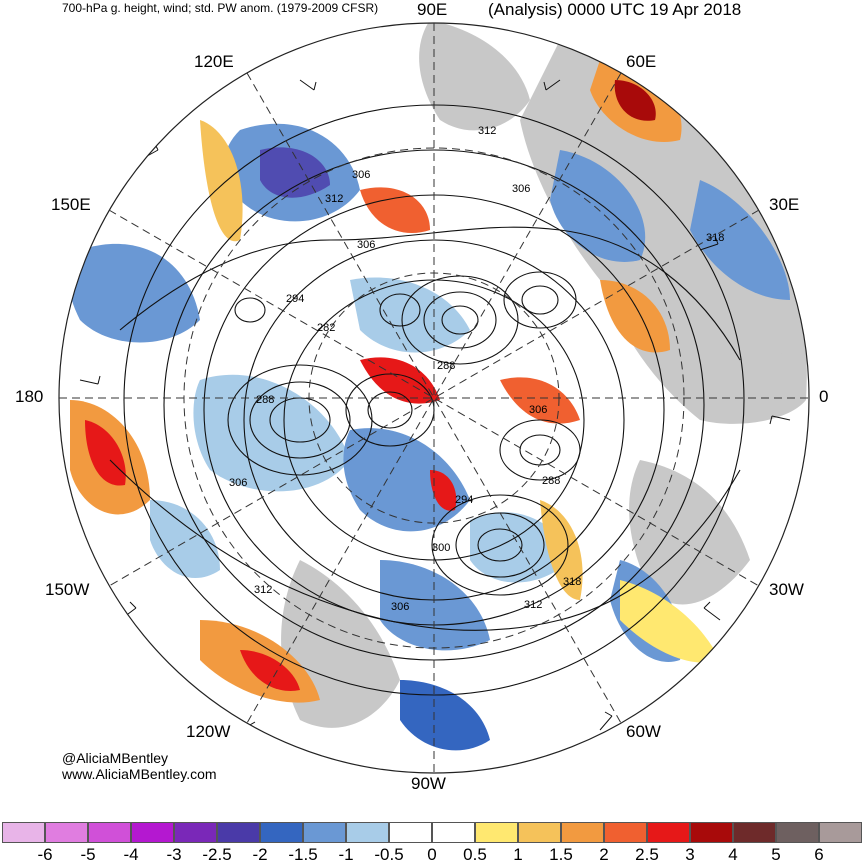 This screenshot has width=868, height=865. What do you see at coordinates (432, 9) in the screenshot?
I see `lon-label-90e: 90E` at bounding box center [432, 9].